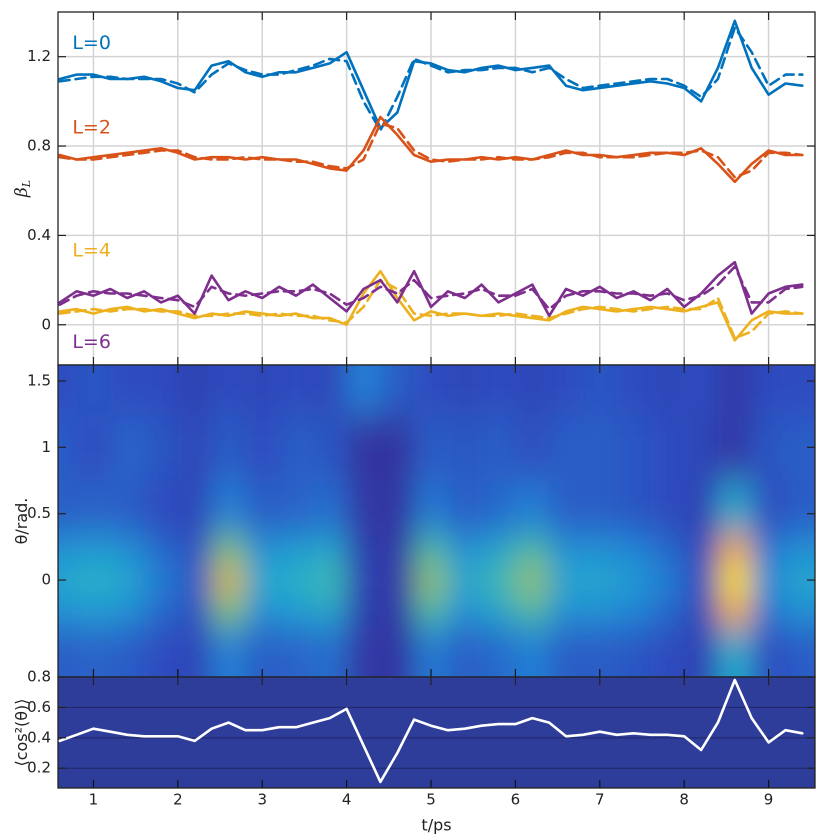  I want to click on x-tick-label: 7, so click(600, 800).